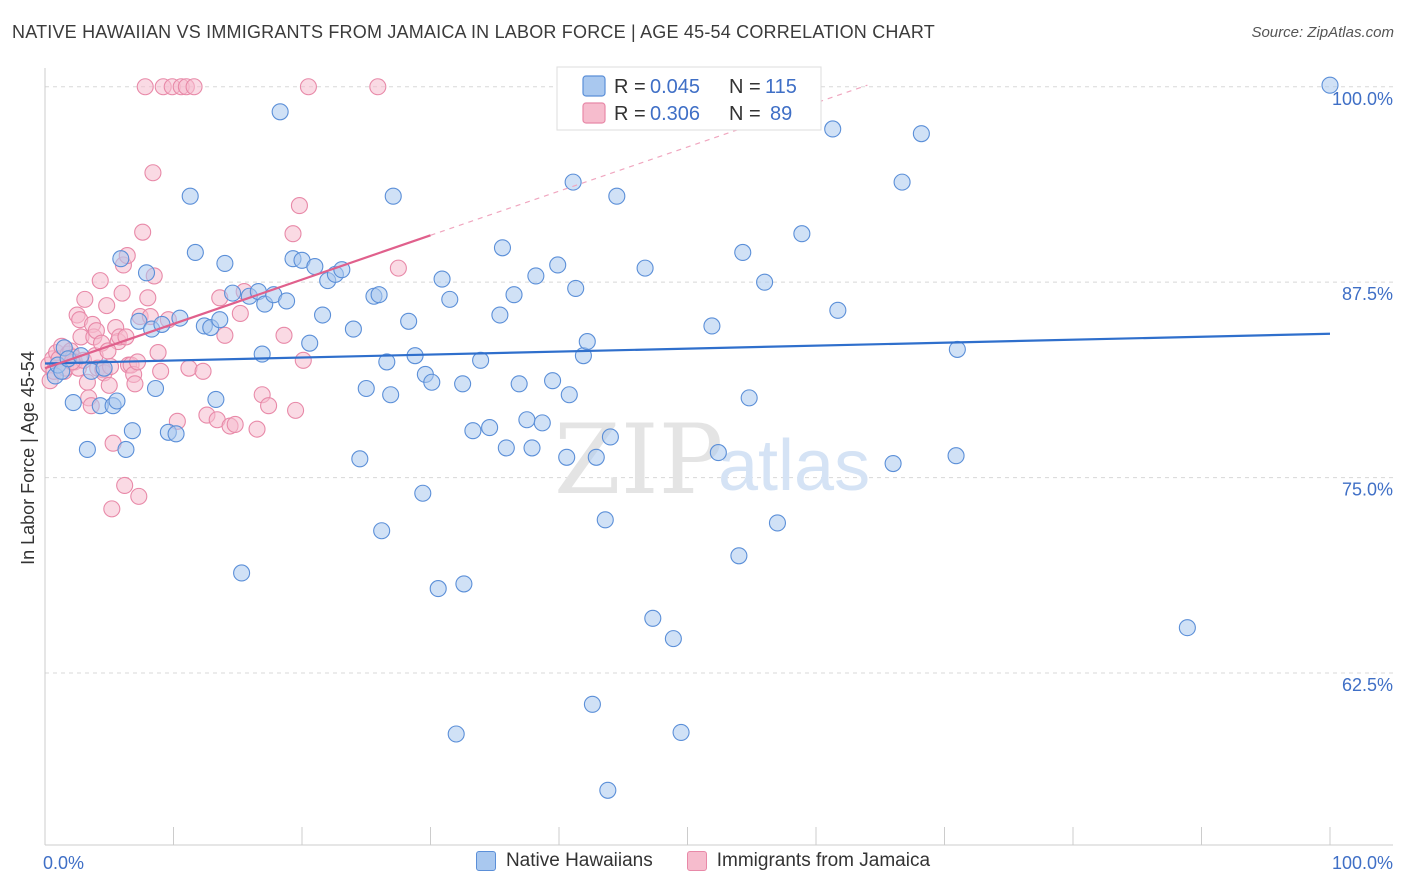 This screenshot has height=892, width=1406. I want to click on legend-swatch-native-hawaiians, so click(485, 861).